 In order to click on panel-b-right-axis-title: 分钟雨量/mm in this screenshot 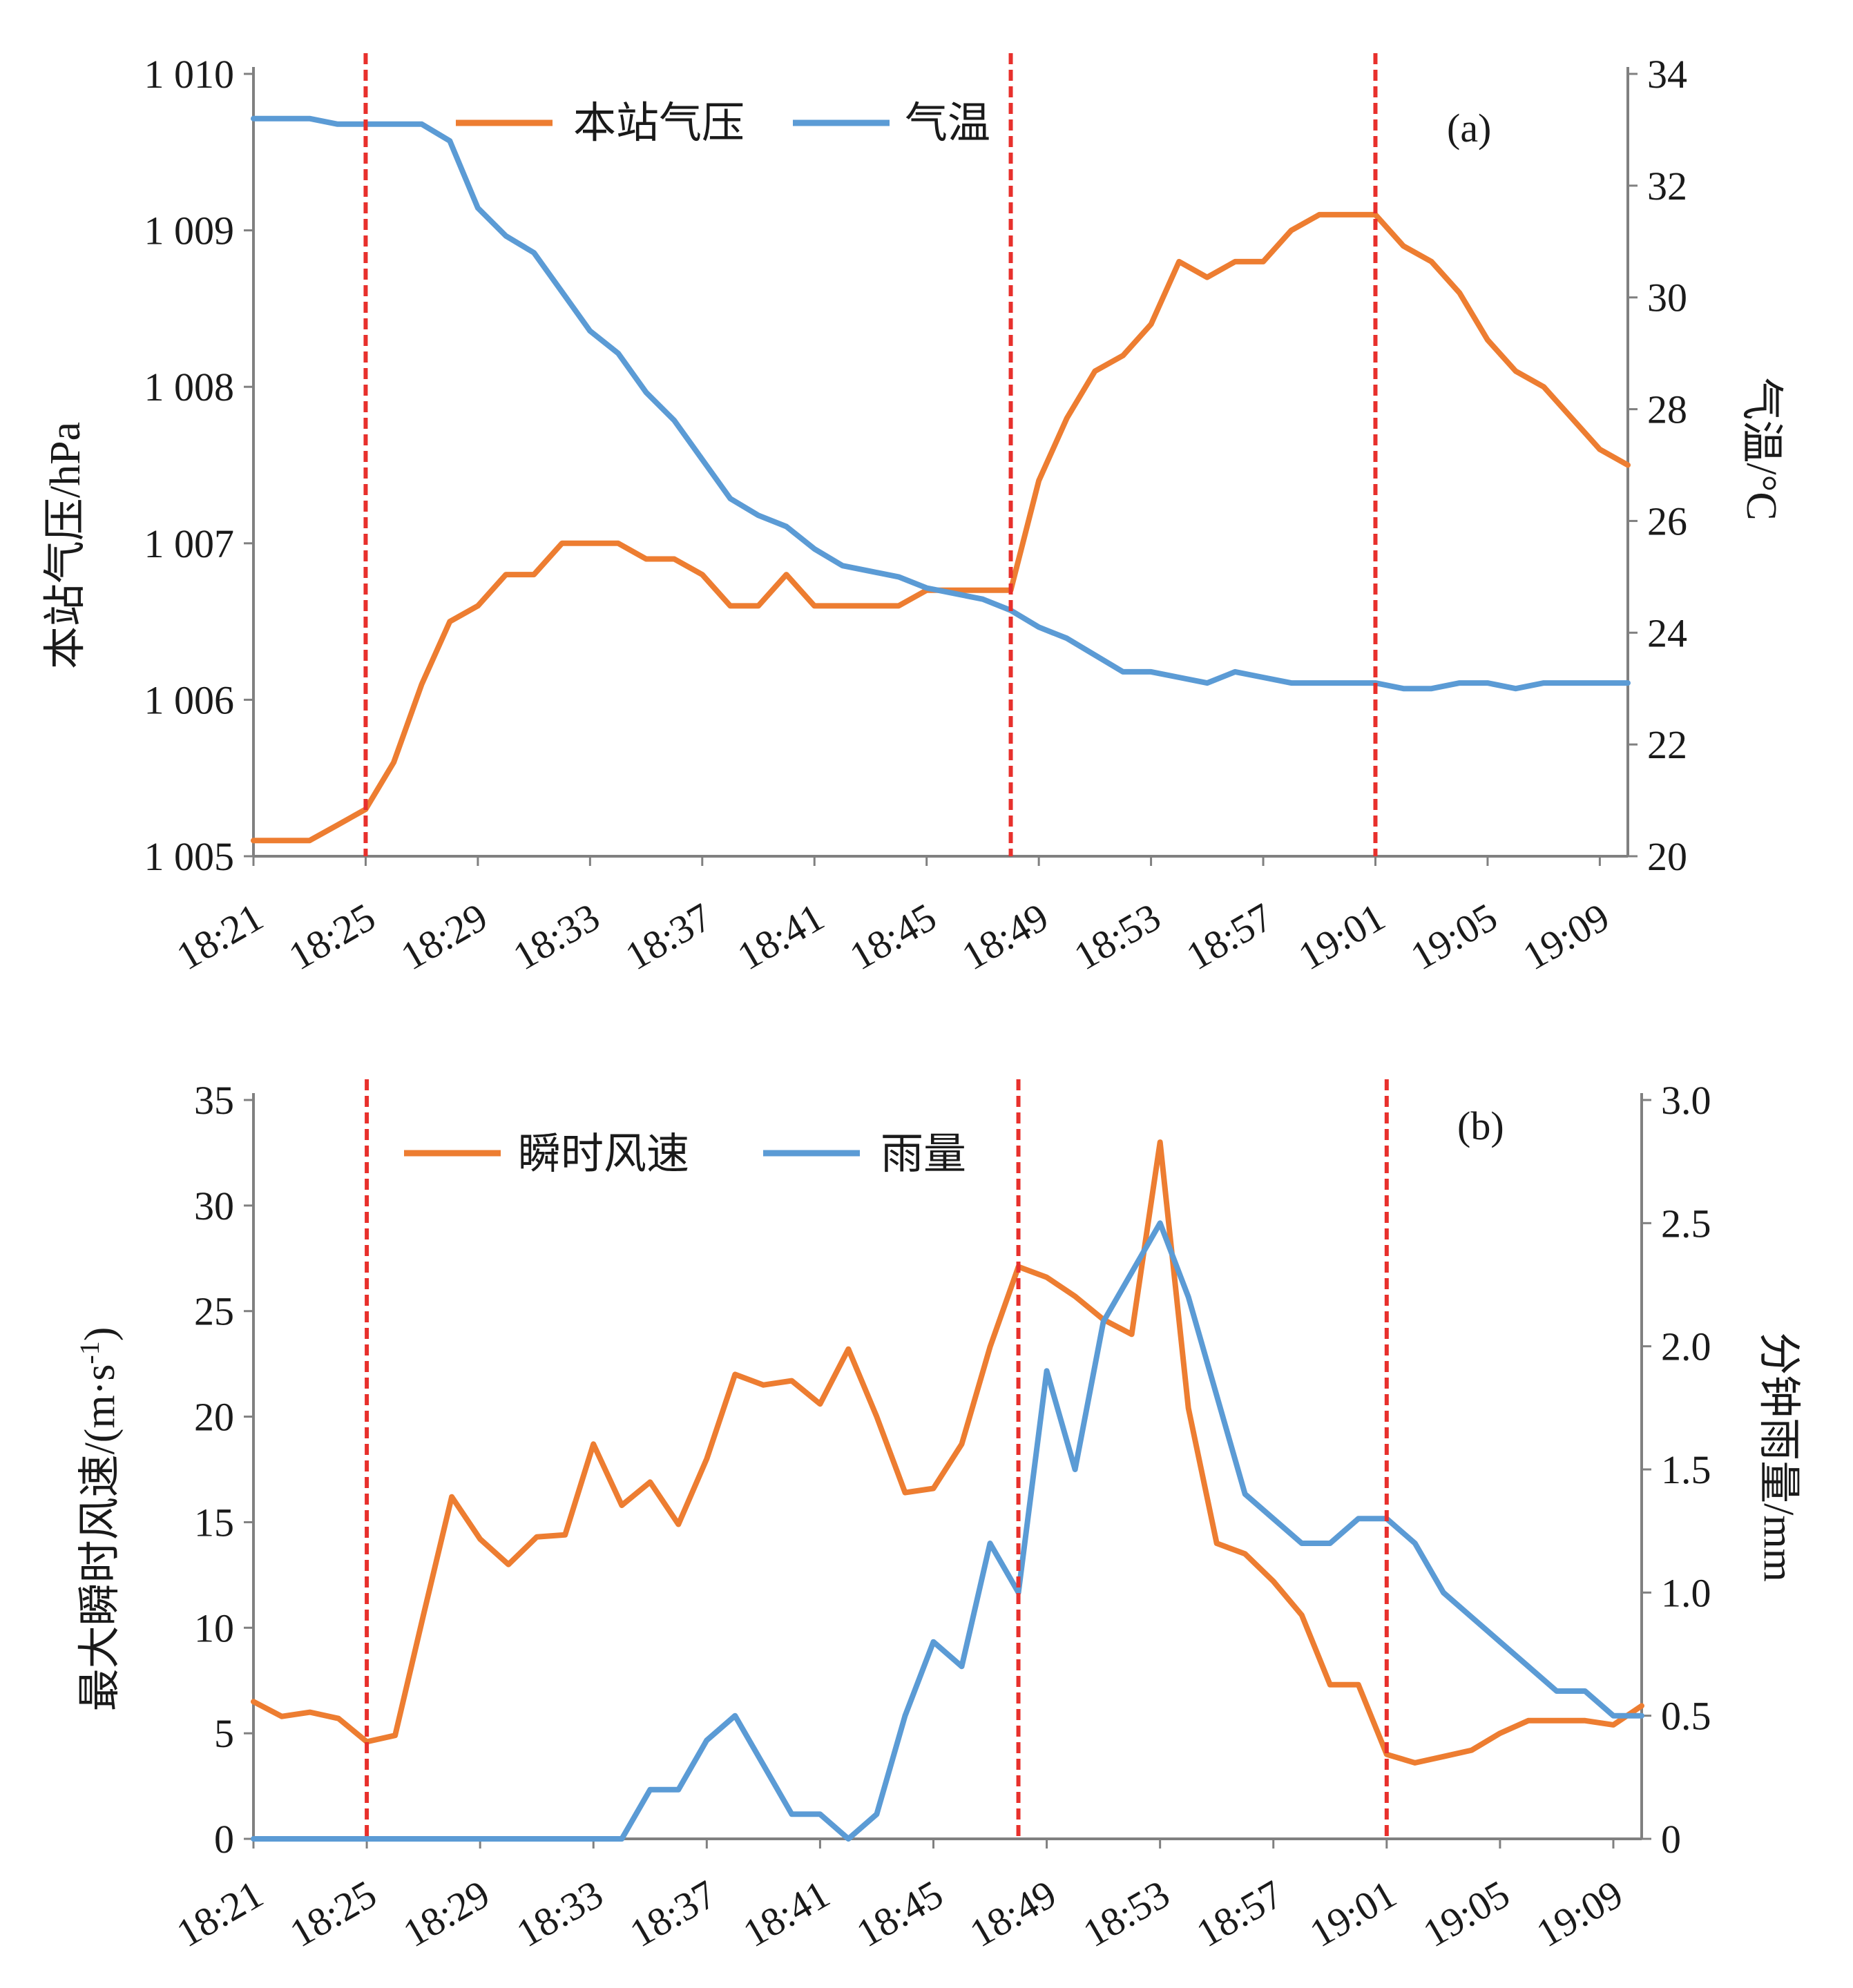, I will do `click(1778, 1457)`.